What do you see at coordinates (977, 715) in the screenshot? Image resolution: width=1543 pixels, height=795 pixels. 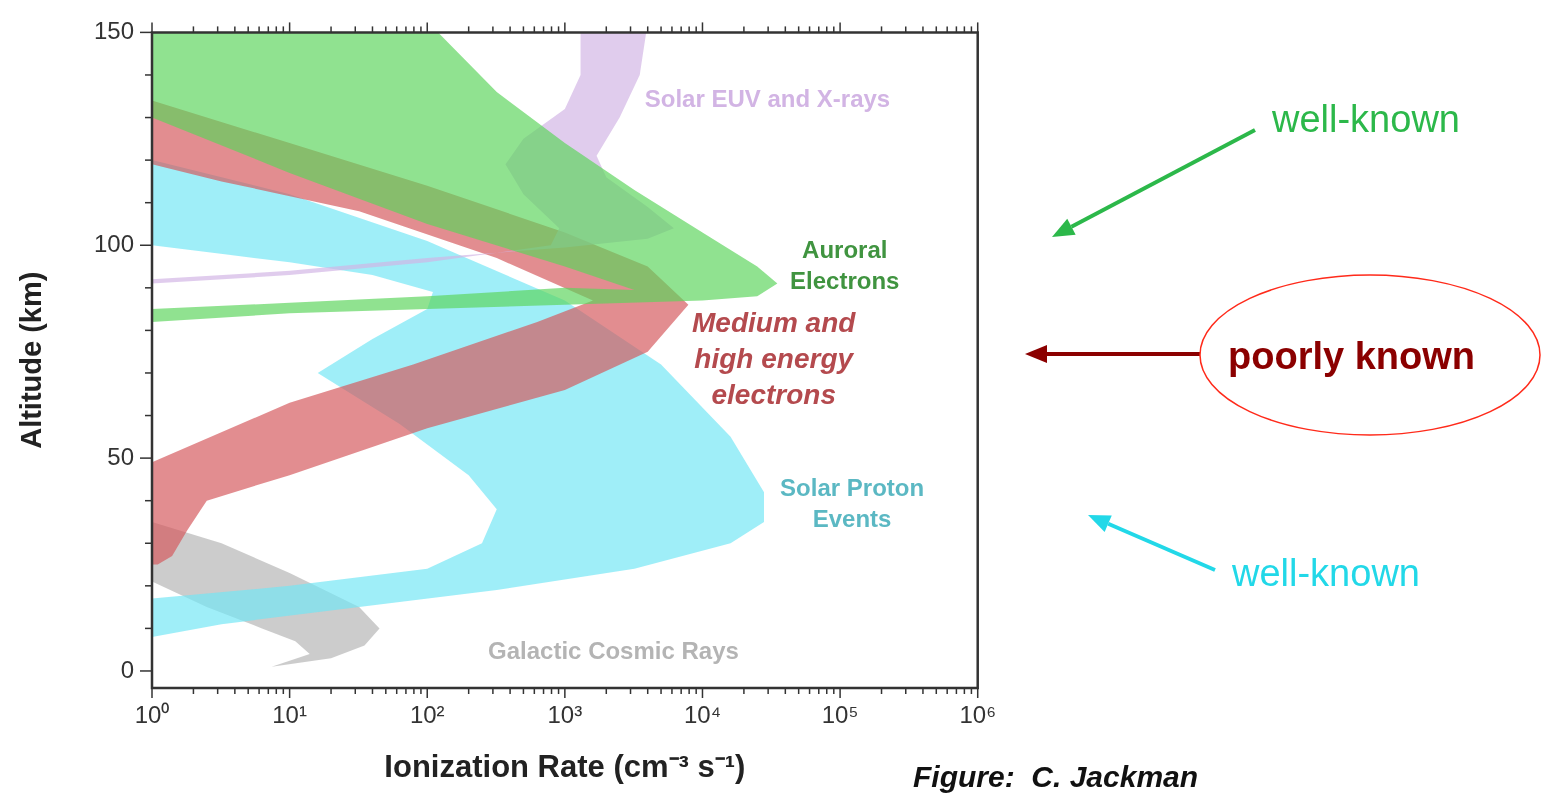 I see `x-tick-label: 10⁶` at bounding box center [977, 715].